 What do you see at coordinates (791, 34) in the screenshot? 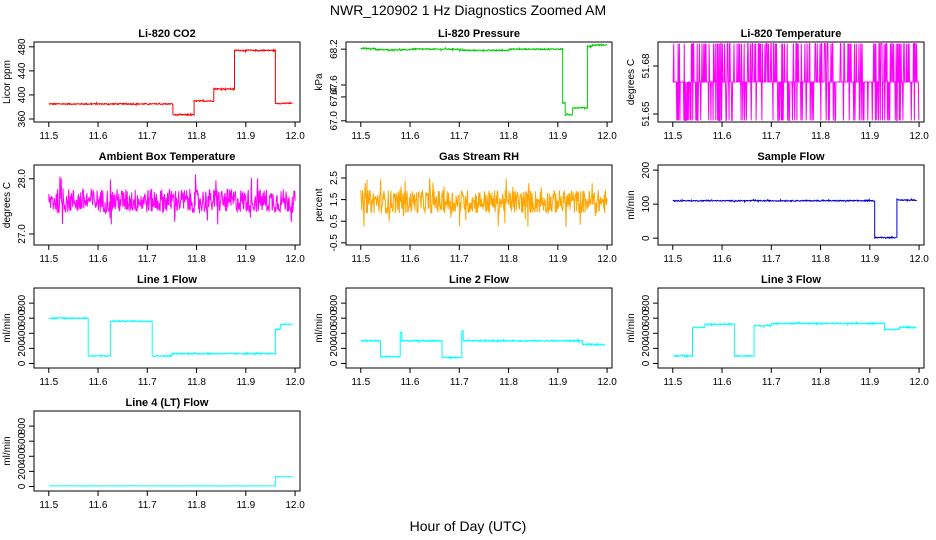
I see `panel-title: Li-820 Temperature` at bounding box center [791, 34].